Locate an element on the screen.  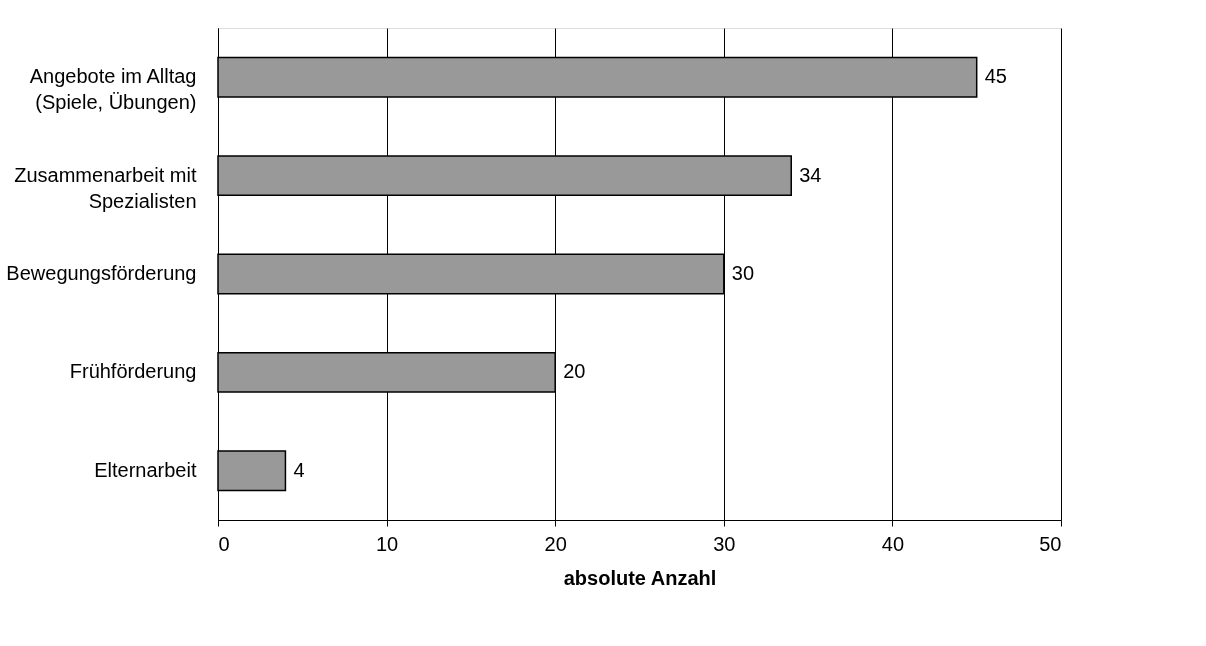
y-tick-label: Frühförderung is located at coordinates (133, 371).